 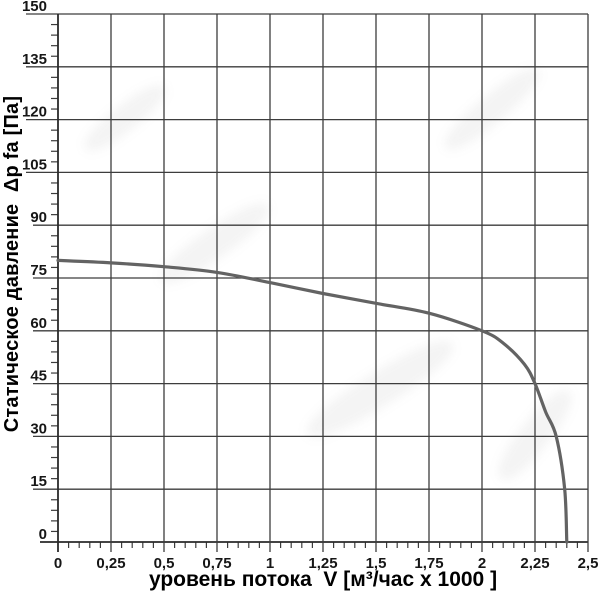 What do you see at coordinates (38, 481) in the screenshot?
I see `y-tick-label: 15` at bounding box center [38, 481].